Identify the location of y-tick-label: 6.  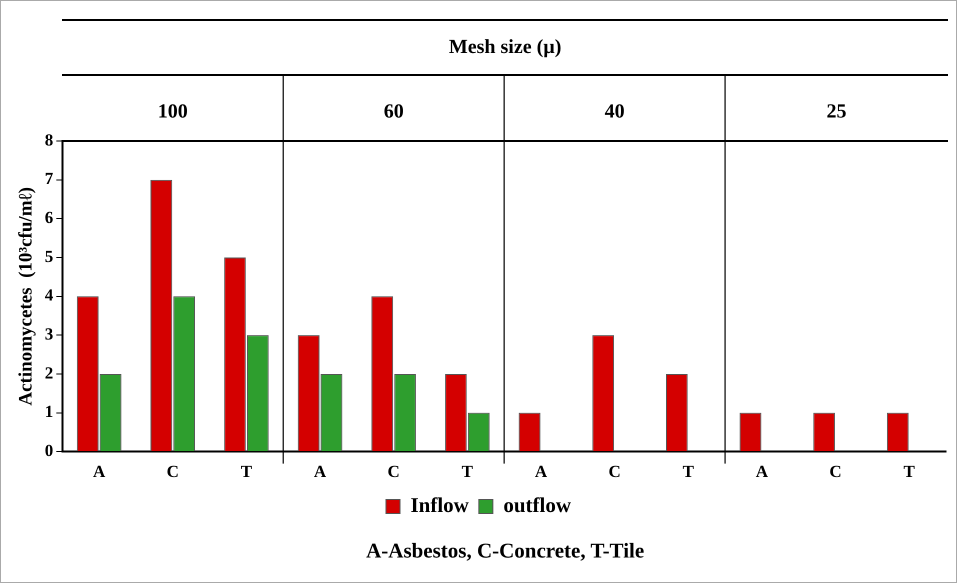
(49, 218).